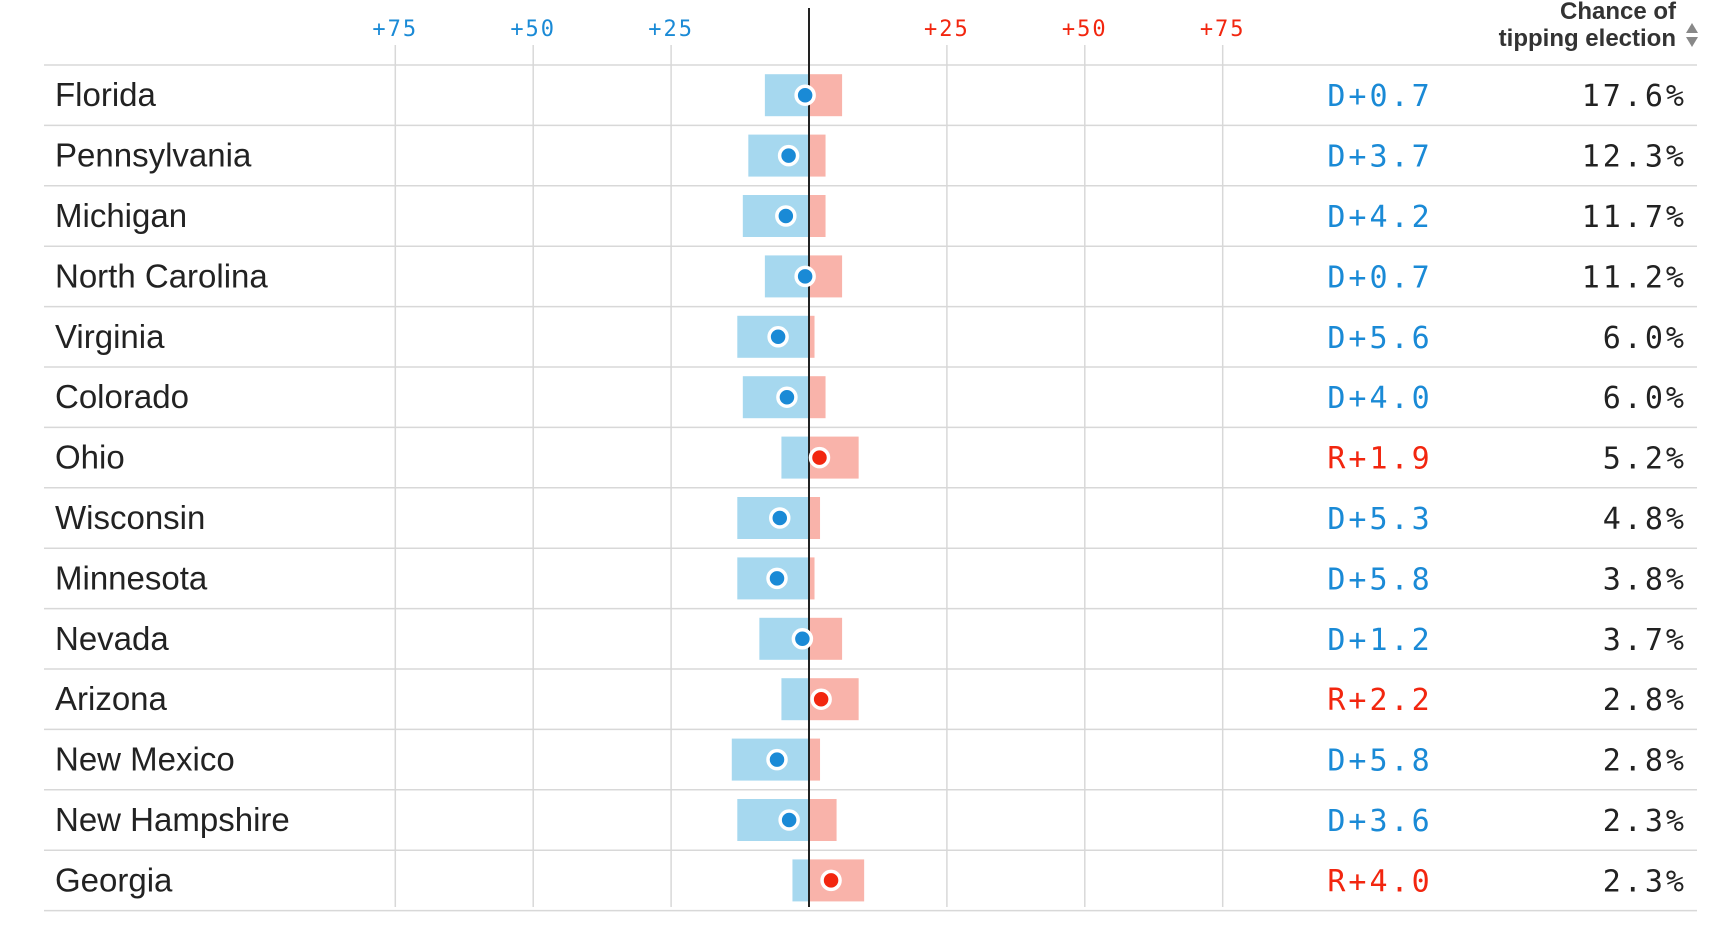  Describe the element at coordinates (172, 819) in the screenshot. I see `state-label: New Hampshire` at that location.